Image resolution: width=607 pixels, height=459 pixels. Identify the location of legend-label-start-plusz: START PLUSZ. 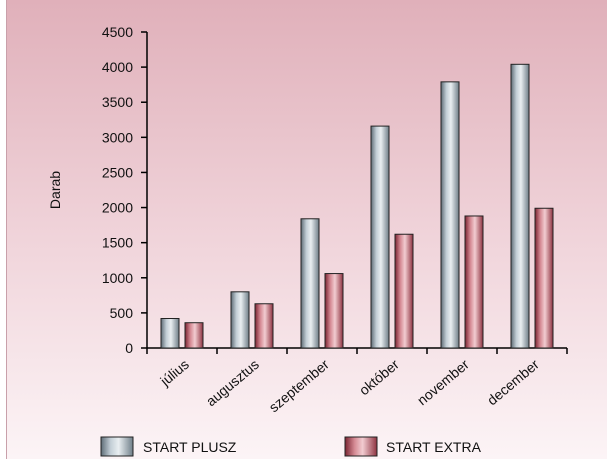
(190, 447).